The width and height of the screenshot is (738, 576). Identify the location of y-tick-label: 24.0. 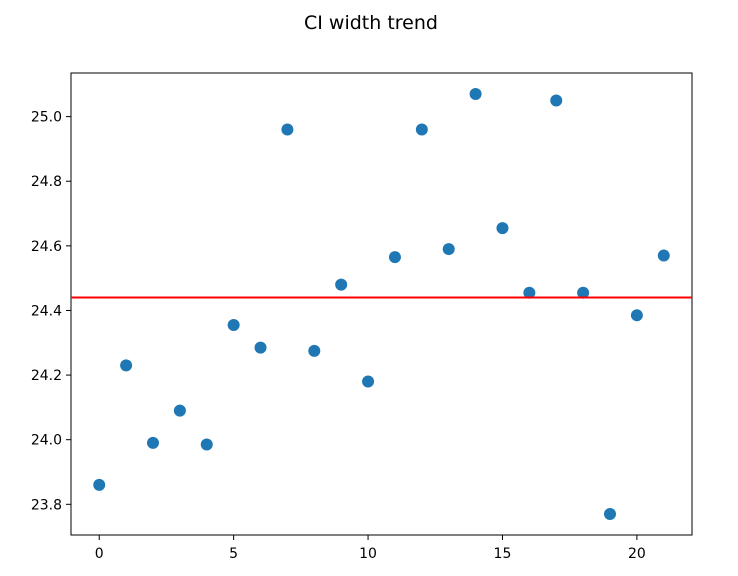
(46, 441).